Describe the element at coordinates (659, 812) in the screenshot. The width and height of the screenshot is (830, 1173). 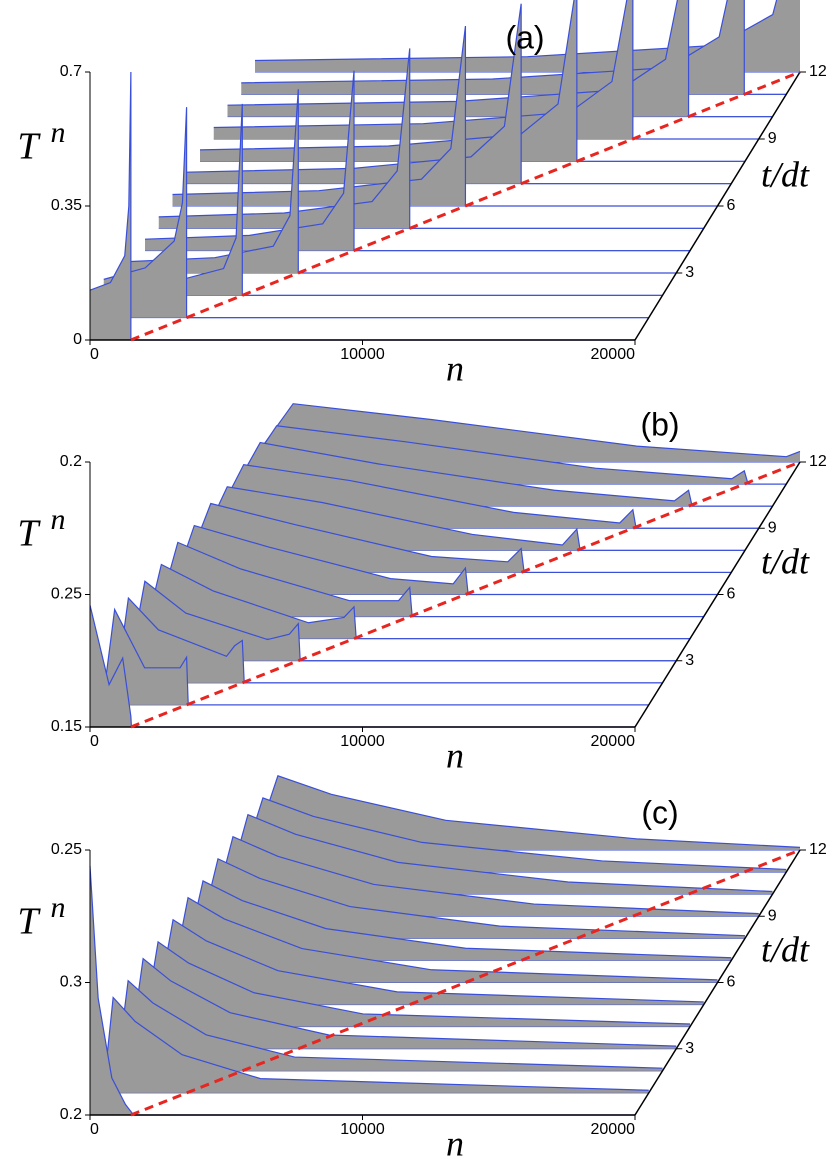
I see `panel-title: (c)` at that location.